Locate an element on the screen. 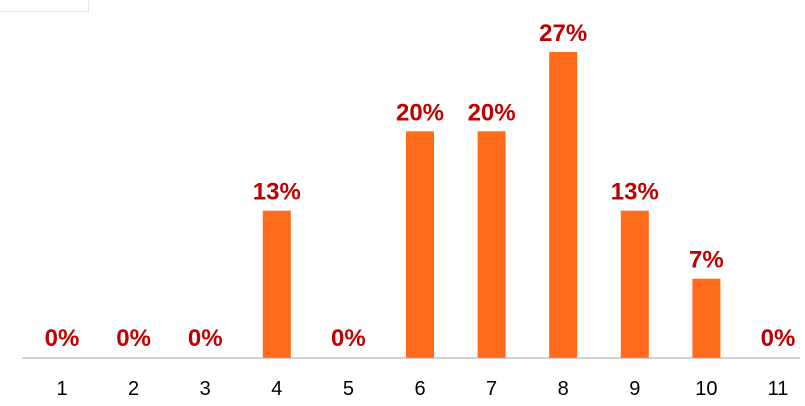 The height and width of the screenshot is (406, 805). data-label-8: 27% is located at coordinates (563, 33).